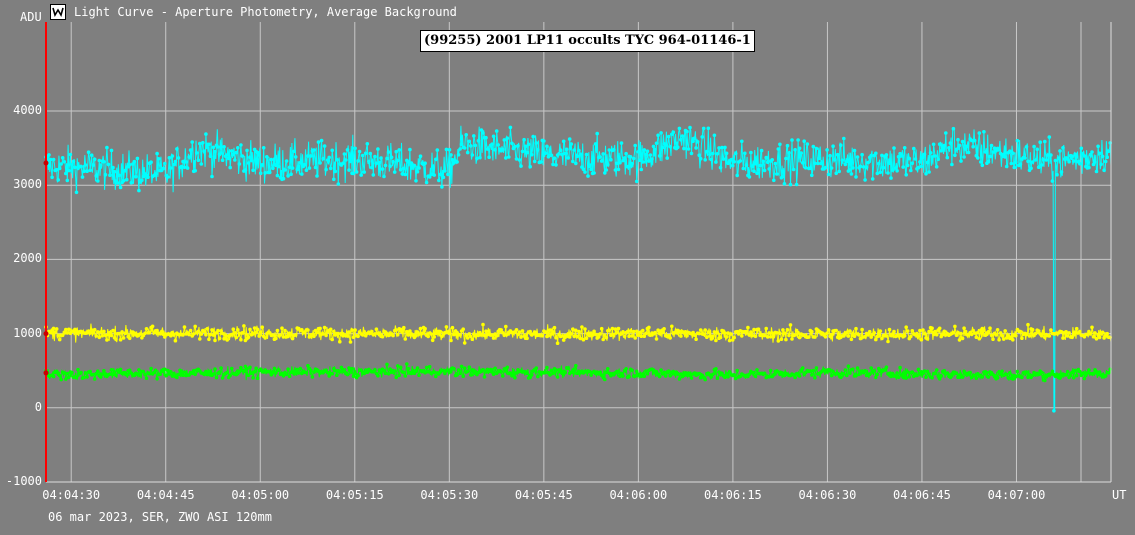 This screenshot has height=535, width=1135. I want to click on x-tick-label: 04:05:45, so click(543, 495).